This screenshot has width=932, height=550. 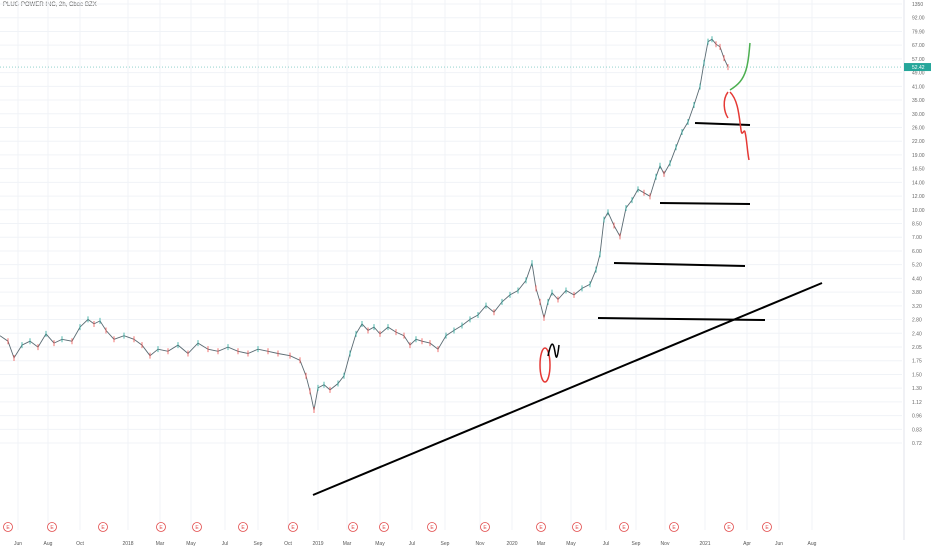 What do you see at coordinates (917, 375) in the screenshot?
I see `y-tick-label: 1.50` at bounding box center [917, 375].